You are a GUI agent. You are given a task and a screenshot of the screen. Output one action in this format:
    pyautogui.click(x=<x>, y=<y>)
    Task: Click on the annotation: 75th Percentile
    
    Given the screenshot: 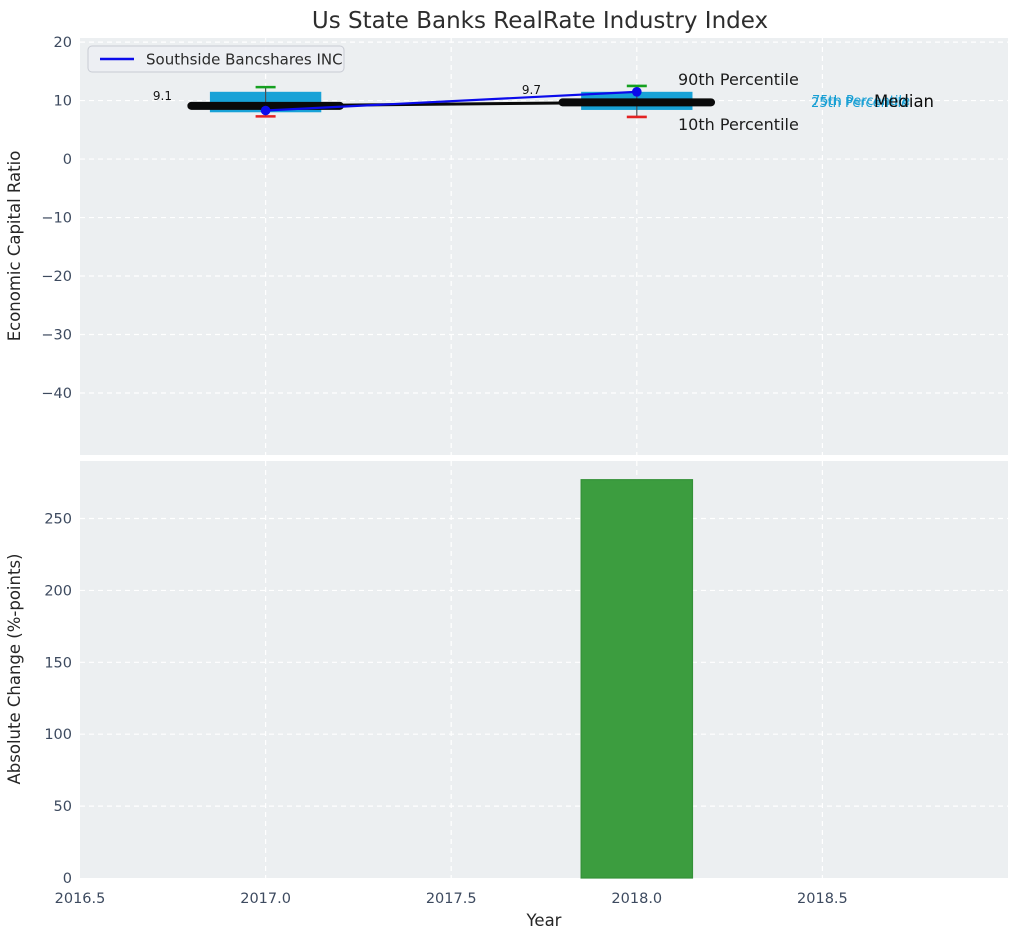 What is the action you would take?
    pyautogui.click(x=861, y=101)
    